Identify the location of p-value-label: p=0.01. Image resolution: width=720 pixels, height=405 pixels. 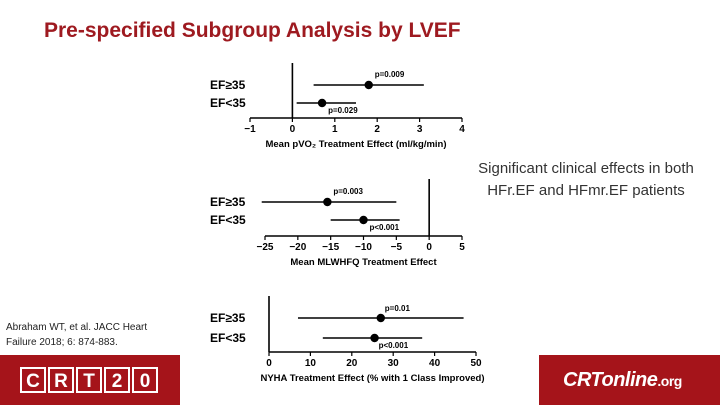
(398, 308).